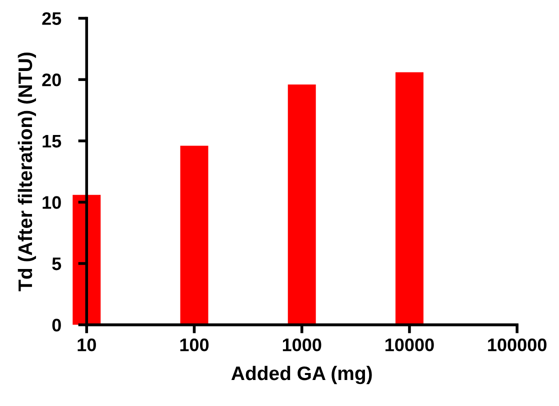  What do you see at coordinates (57, 264) in the screenshot?
I see `y-tick-label: 5` at bounding box center [57, 264].